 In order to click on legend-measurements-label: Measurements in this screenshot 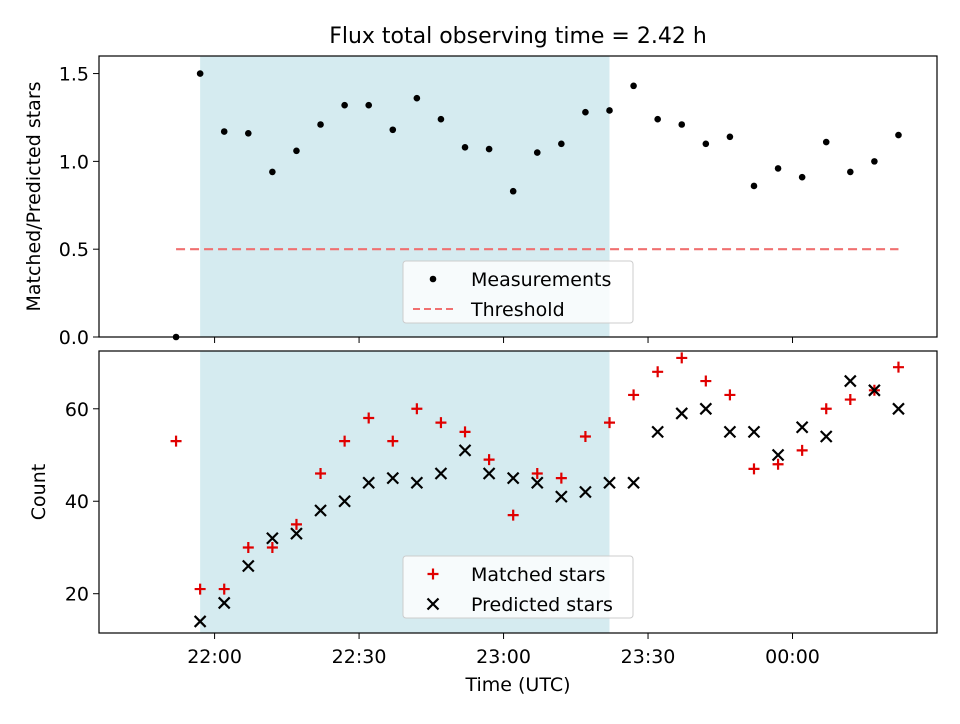, I will do `click(541, 280)`.